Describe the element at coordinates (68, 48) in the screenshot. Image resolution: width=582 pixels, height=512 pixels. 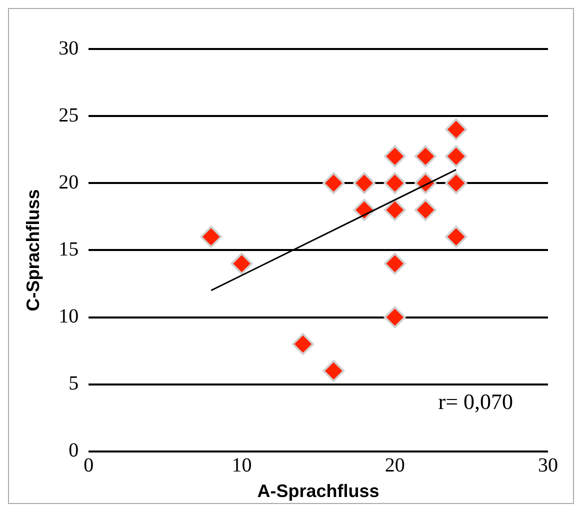
I see `y-tick-label: 30` at that location.